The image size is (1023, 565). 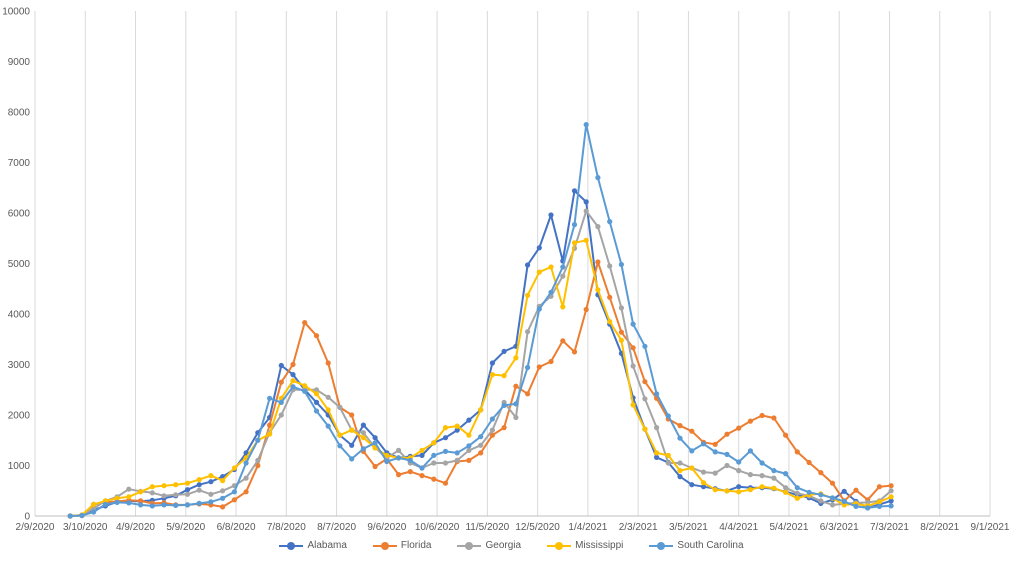 I want to click on y-tick-label: 3000, so click(x=19, y=365).